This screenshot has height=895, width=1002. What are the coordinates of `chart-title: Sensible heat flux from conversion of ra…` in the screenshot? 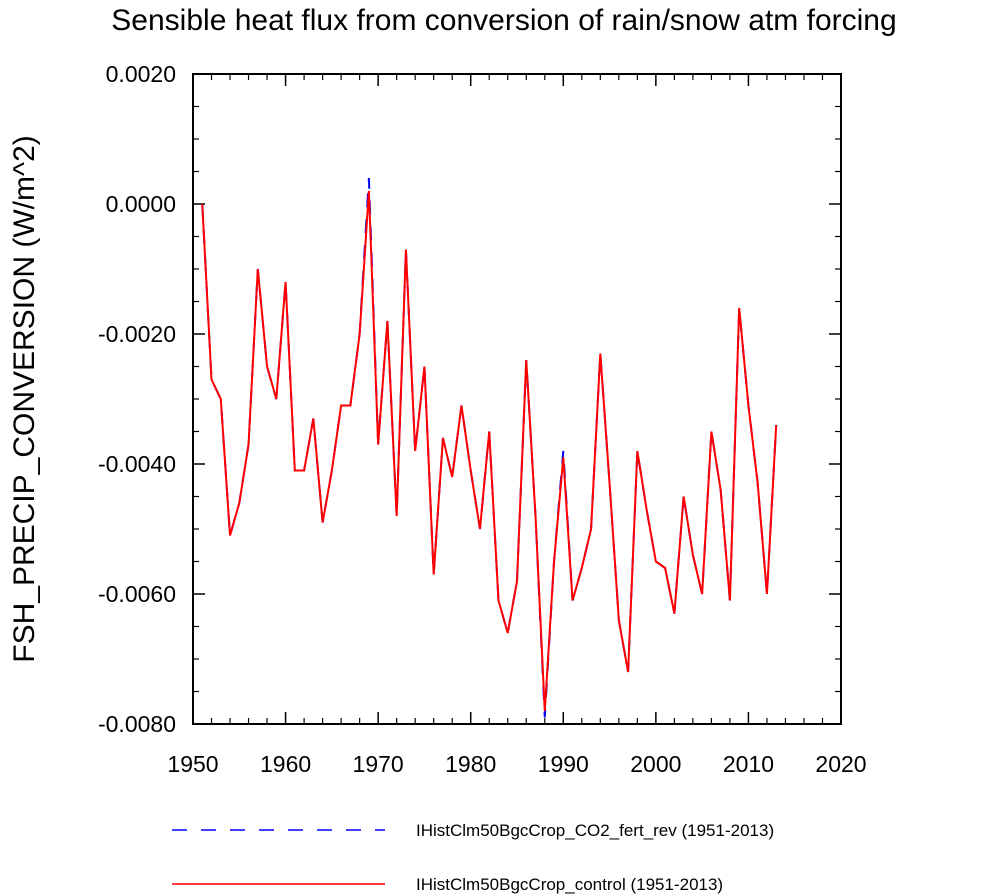 It's located at (503, 20).